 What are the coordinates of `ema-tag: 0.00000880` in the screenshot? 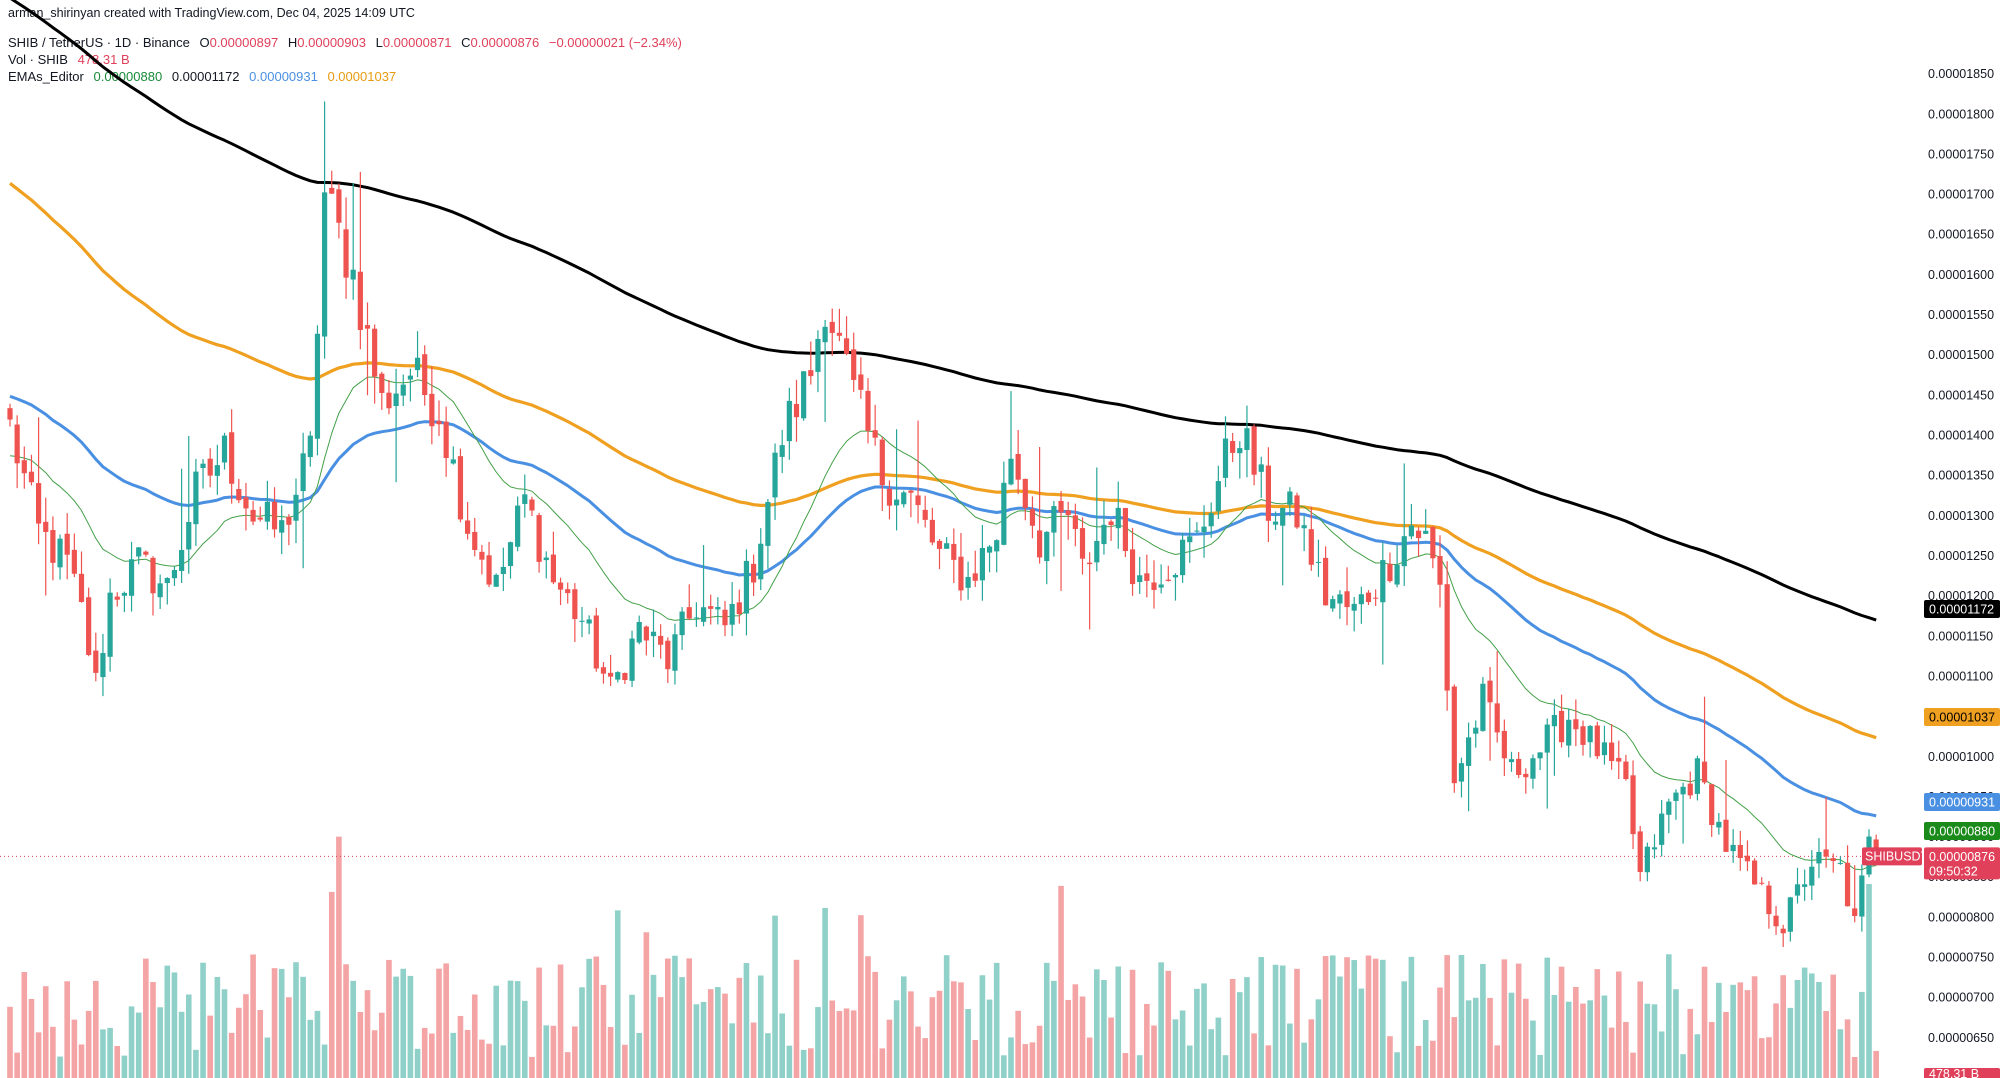 It's located at (1962, 831).